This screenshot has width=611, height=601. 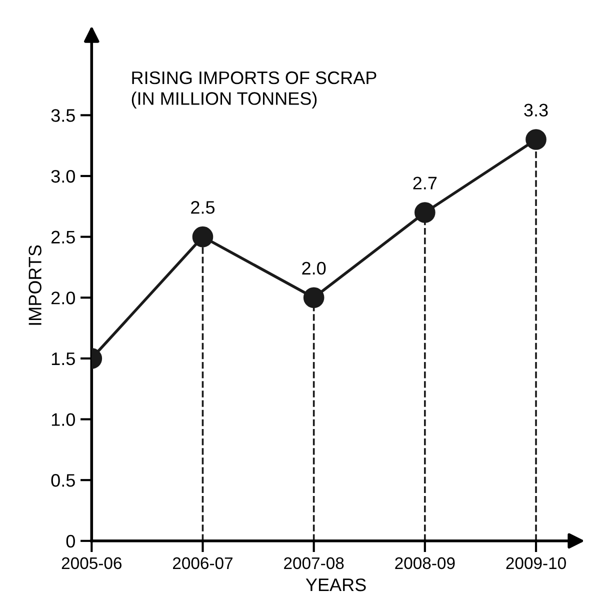 I want to click on y-tick-label: 2.0, so click(x=63, y=298).